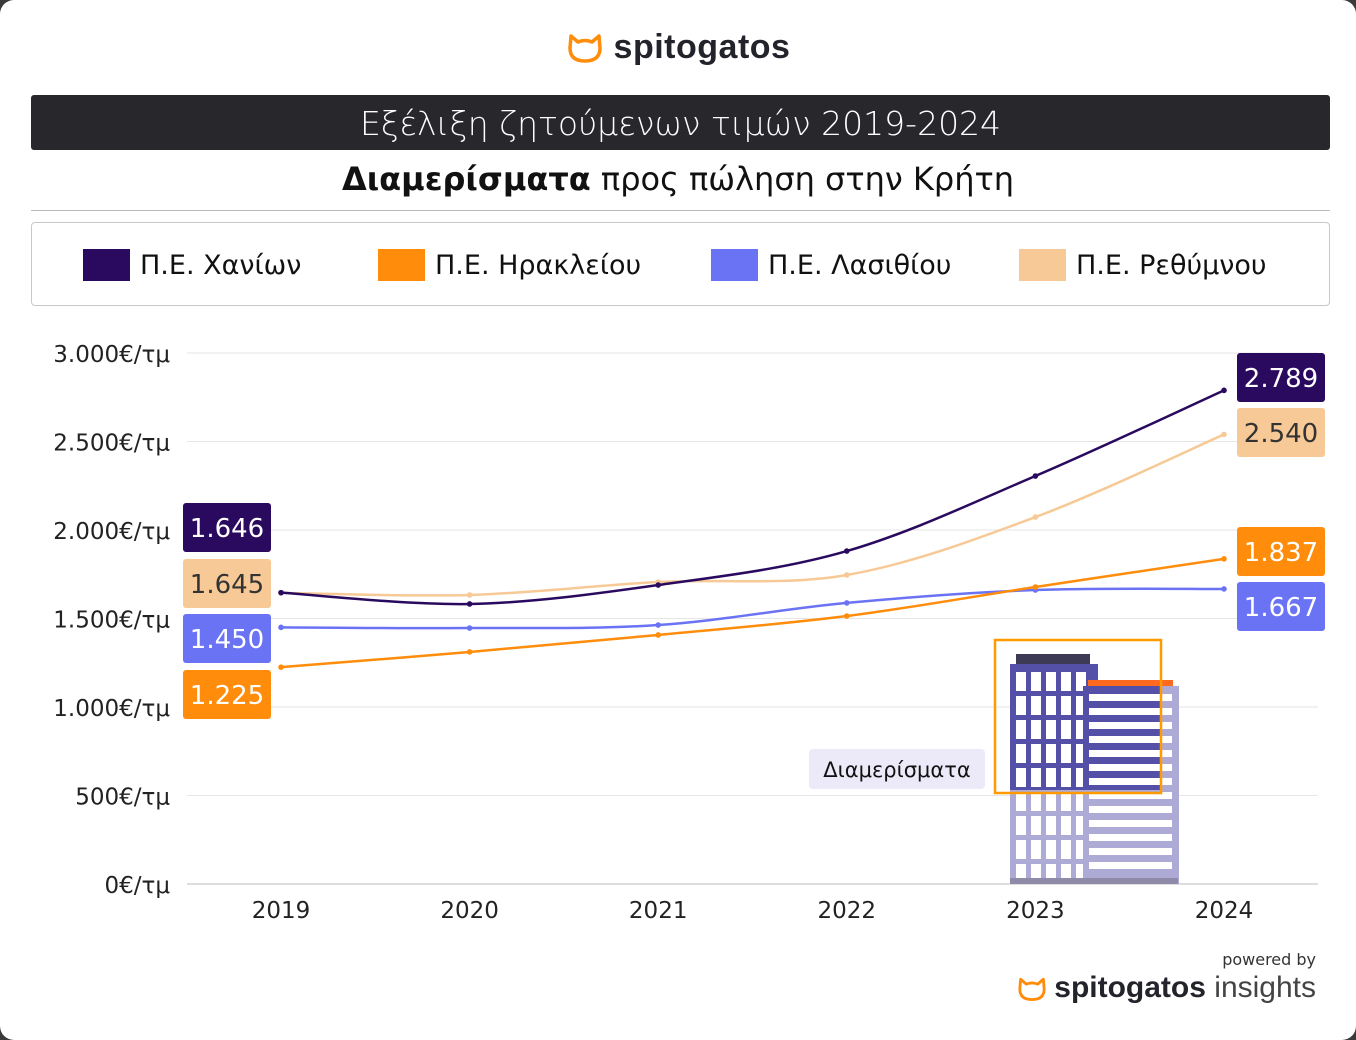 The image size is (1356, 1040). I want to click on value-label-end-chania: 2.789, so click(1281, 379).